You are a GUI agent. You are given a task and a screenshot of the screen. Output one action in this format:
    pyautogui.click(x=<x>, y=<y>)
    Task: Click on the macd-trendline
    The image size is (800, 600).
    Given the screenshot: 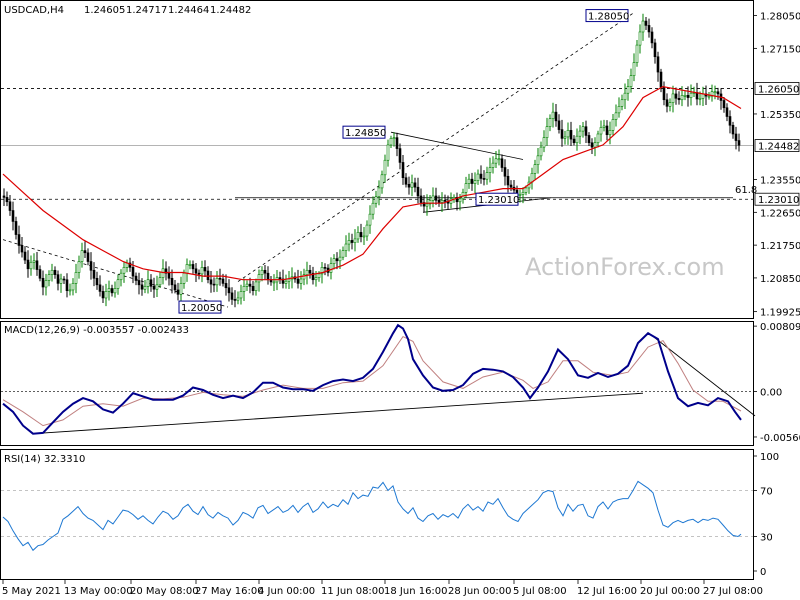 What is the action you would take?
    pyautogui.click(x=701, y=374)
    